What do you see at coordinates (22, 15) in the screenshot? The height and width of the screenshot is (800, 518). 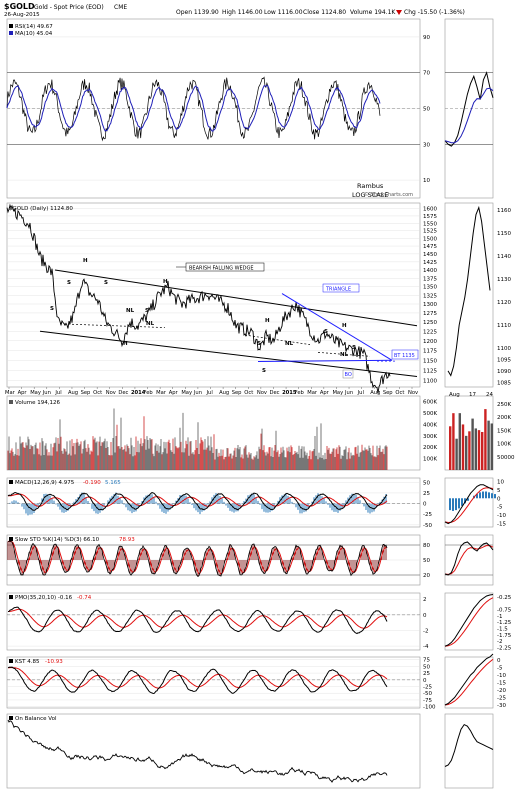 I see `date-label: 26-Aug-2015` at bounding box center [22, 15].